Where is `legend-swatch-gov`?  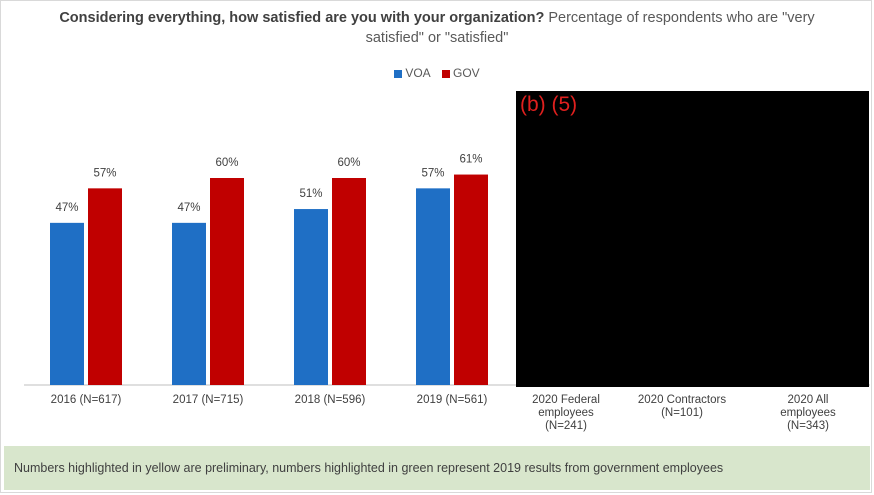
legend-swatch-gov is located at coordinates (446, 73).